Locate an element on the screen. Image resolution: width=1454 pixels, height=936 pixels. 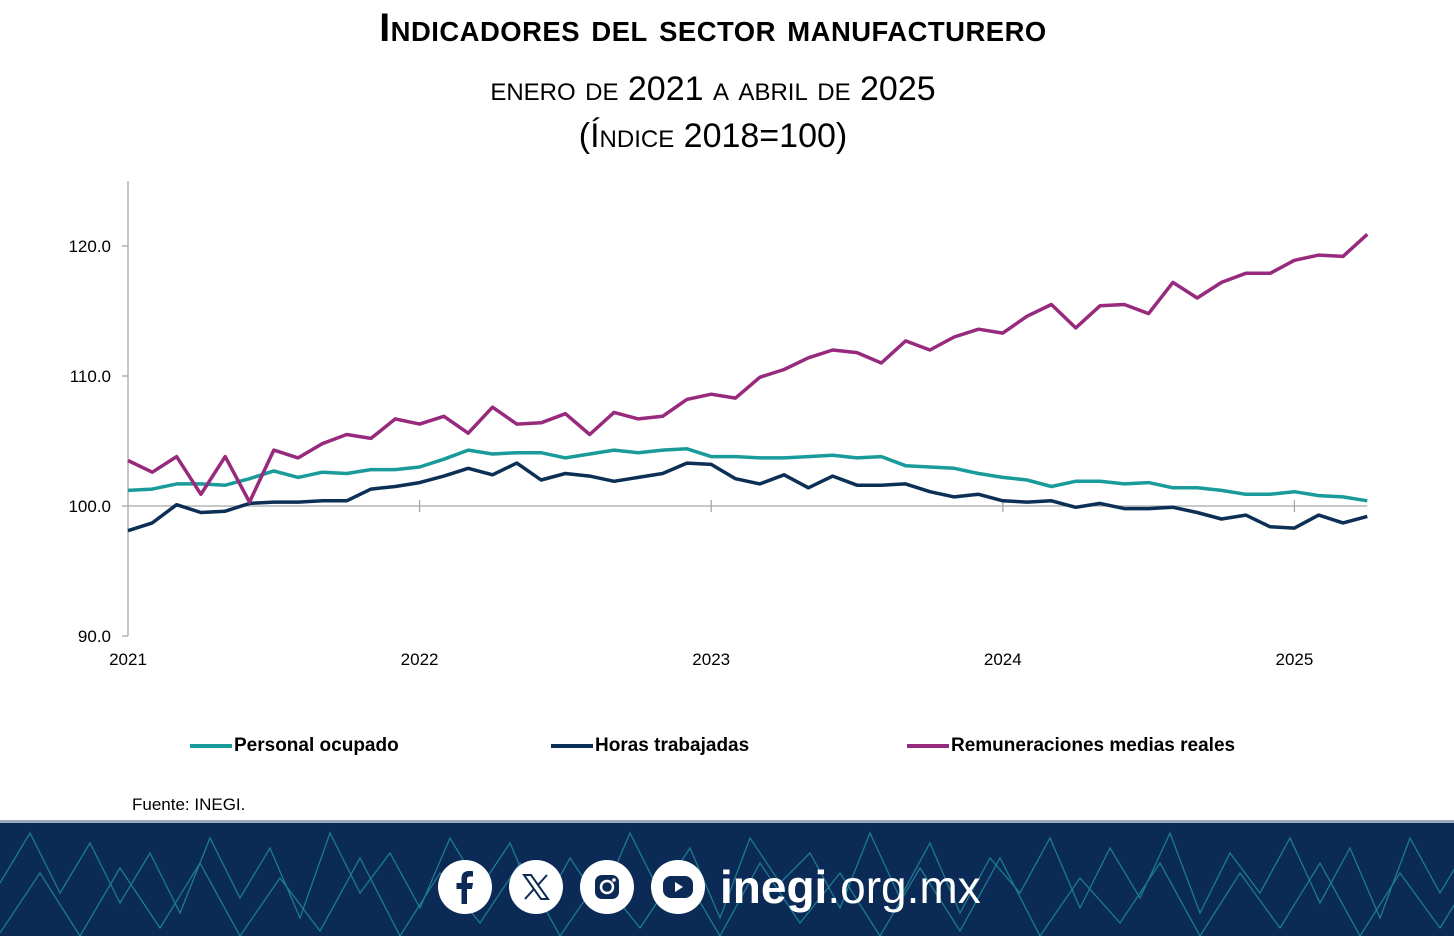
legend-swatch-remuneraciones is located at coordinates (928, 746).